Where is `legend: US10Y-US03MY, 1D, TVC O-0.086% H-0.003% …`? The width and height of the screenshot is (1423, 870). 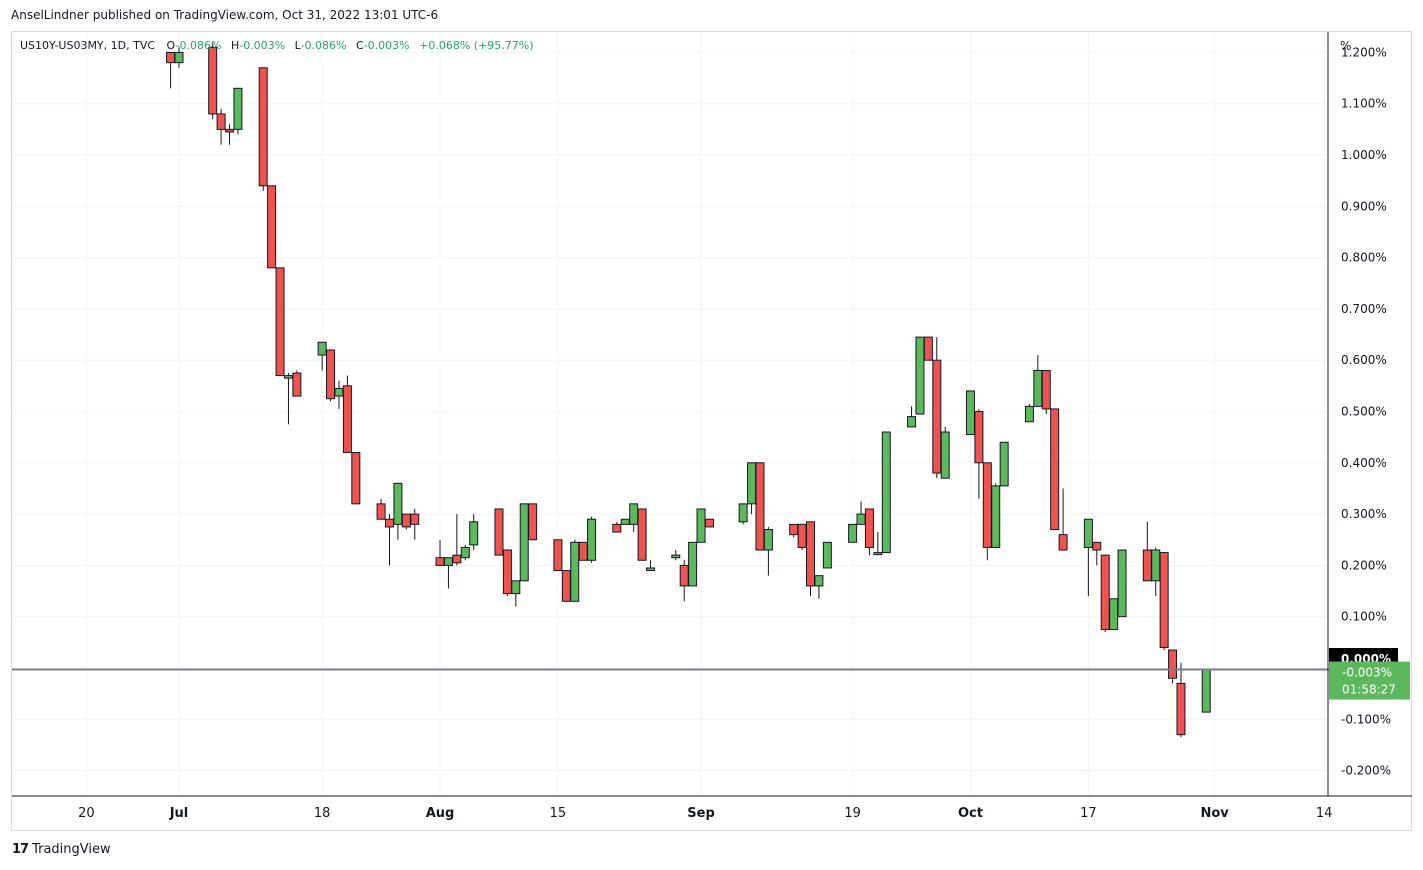
legend: US10Y-US03MY, 1D, TVC O-0.086% H-0.003% … is located at coordinates (277, 45).